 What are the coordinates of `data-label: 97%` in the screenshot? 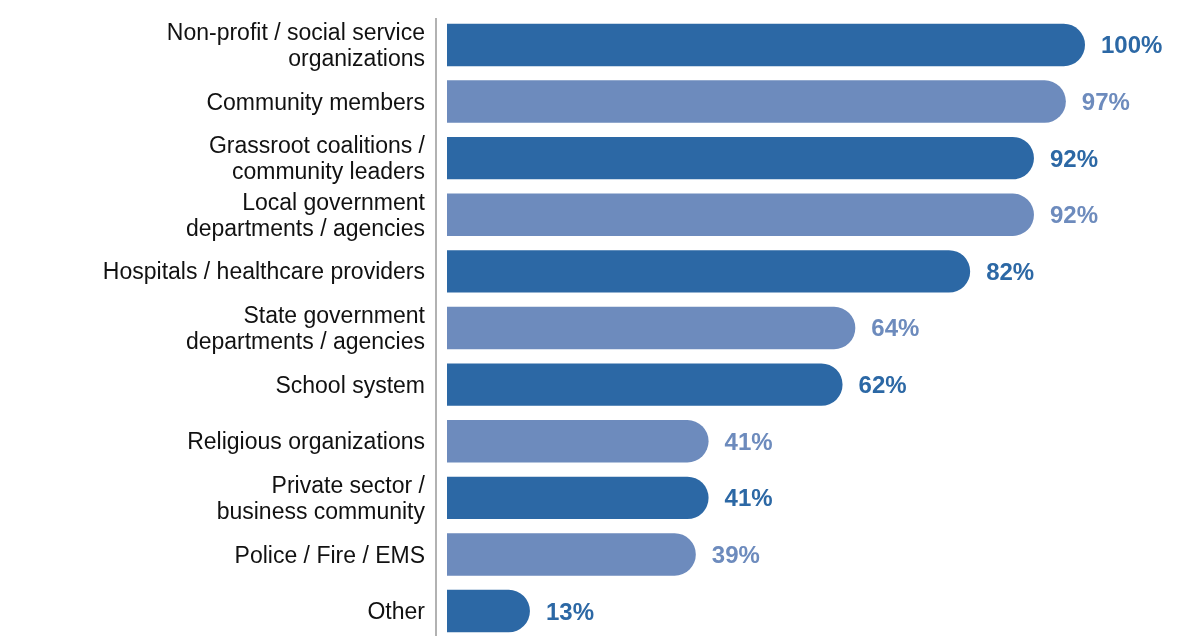 It's located at (1105, 101).